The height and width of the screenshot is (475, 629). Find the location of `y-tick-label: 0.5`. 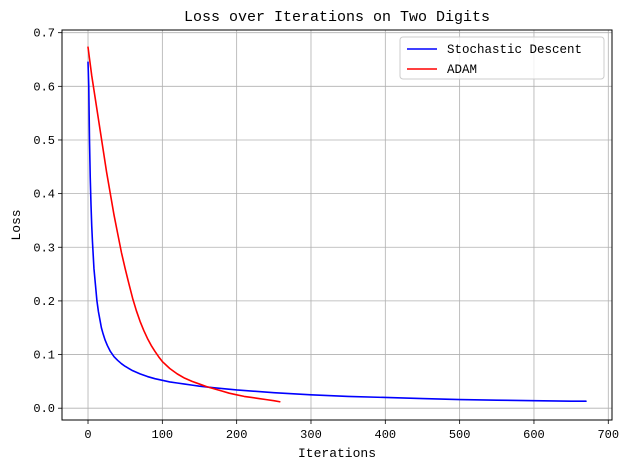

y-tick-label: 0.5 is located at coordinates (44, 141).